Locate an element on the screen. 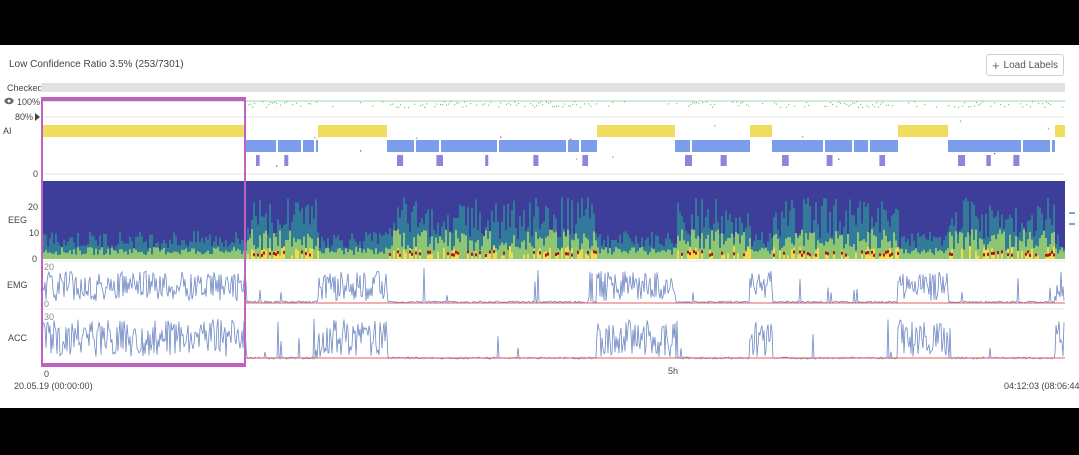 This screenshot has height=455, width=1079. triangle-marker-icon is located at coordinates (37, 117).